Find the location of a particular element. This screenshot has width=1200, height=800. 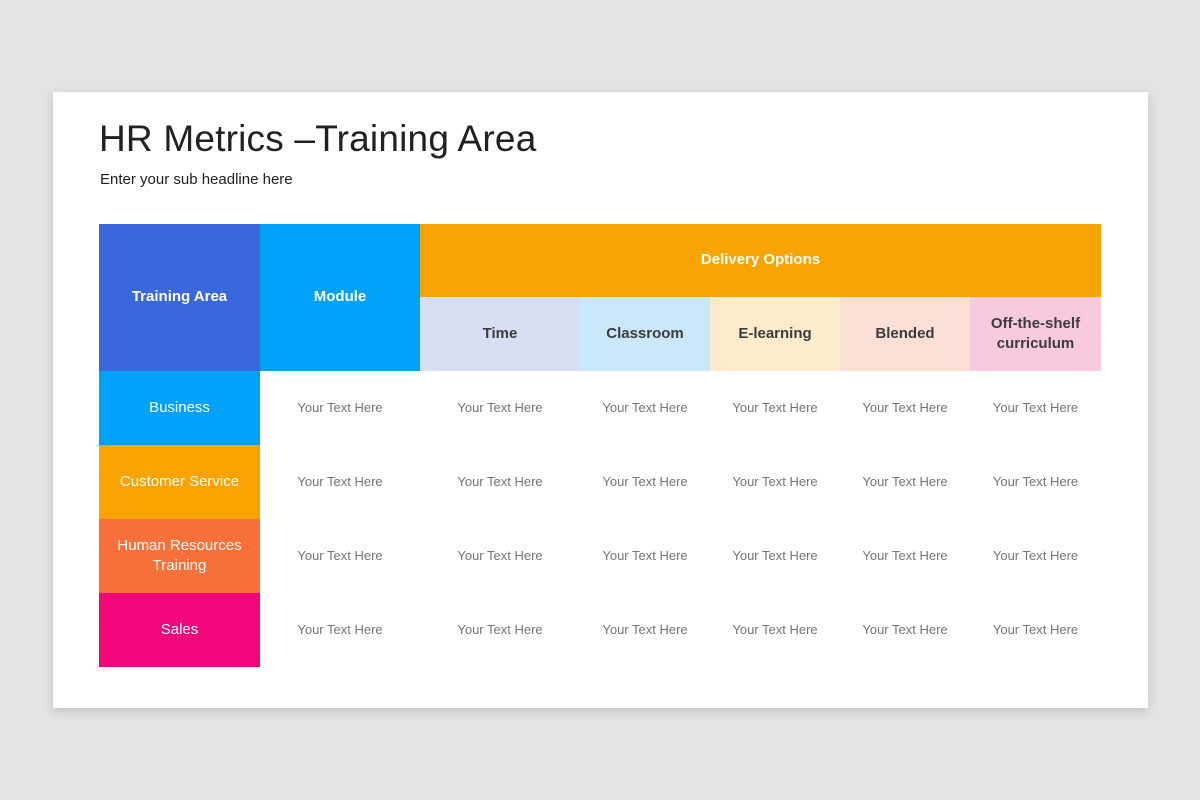

row-label-customer-service: Customer Service is located at coordinates (179, 482).